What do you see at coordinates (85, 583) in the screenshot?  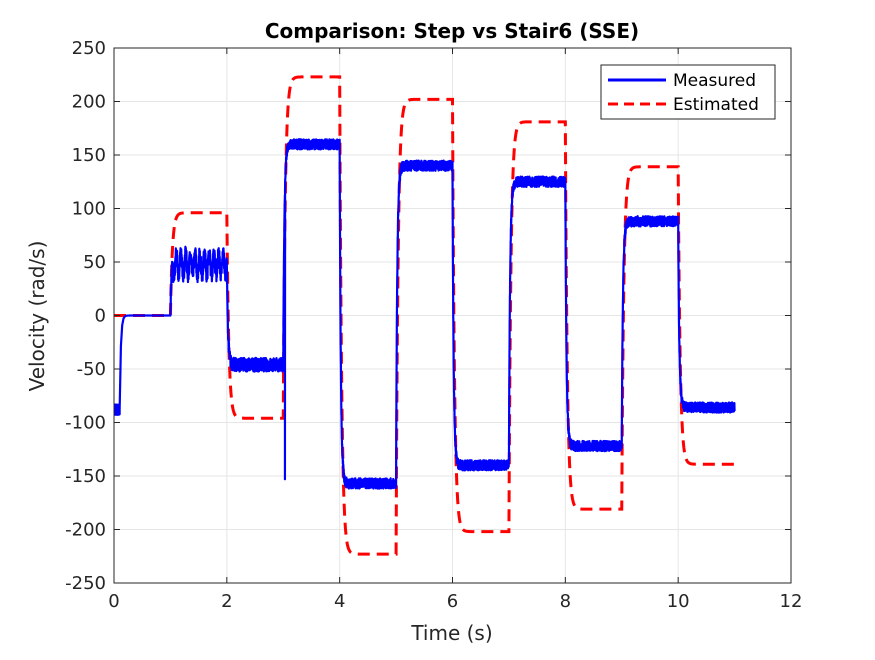 I see `y-tick-label: -250` at bounding box center [85, 583].